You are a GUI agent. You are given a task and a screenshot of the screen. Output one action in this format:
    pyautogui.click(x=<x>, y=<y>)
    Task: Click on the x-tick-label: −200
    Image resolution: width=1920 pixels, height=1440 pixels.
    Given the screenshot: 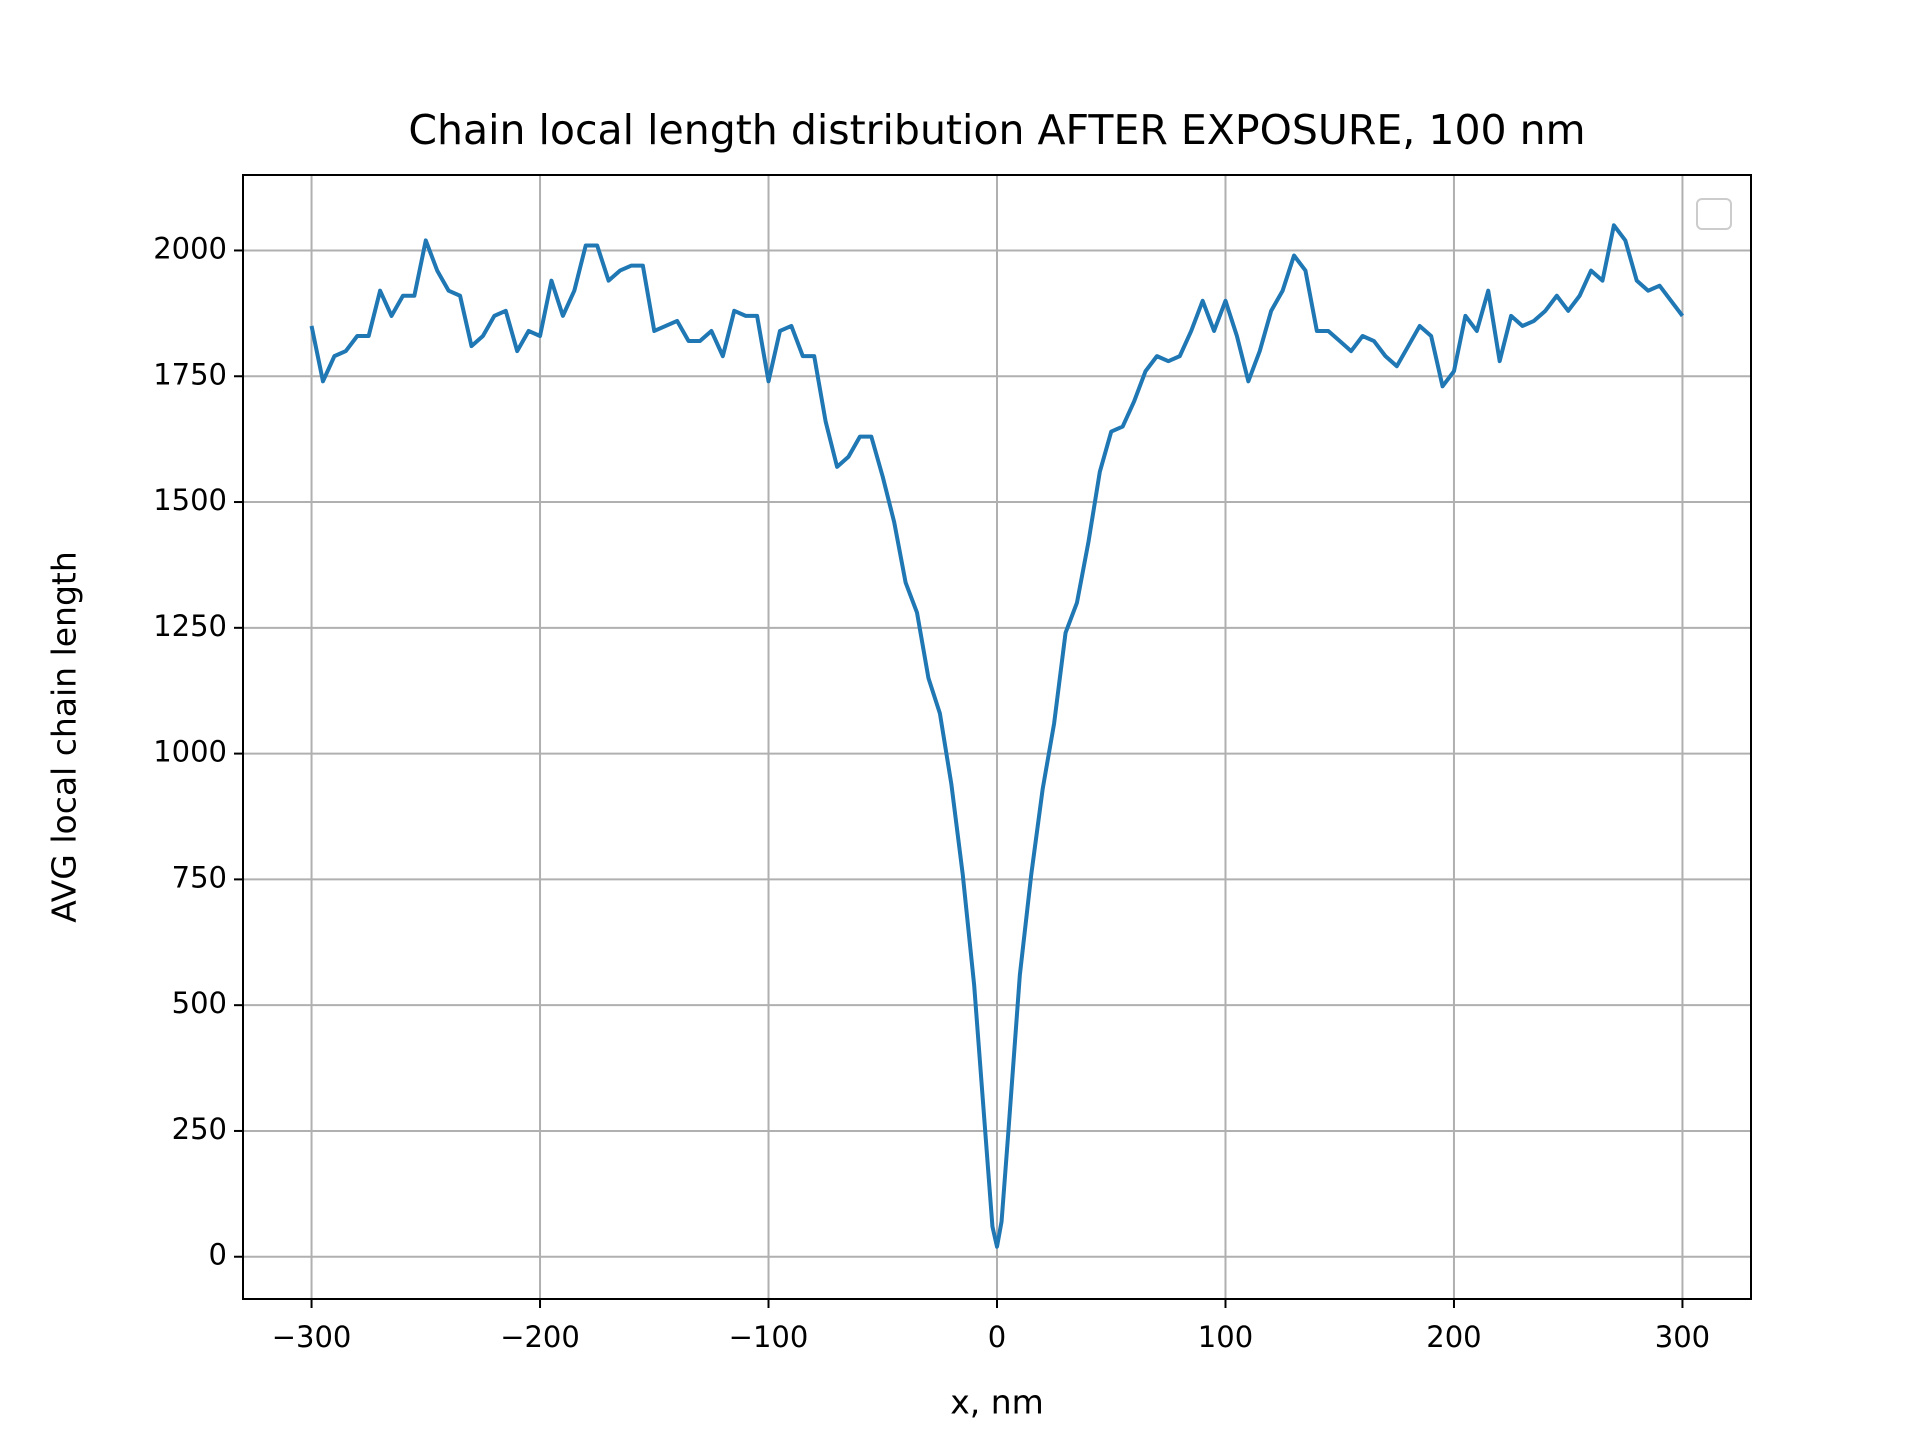 What is the action you would take?
    pyautogui.click(x=540, y=1337)
    